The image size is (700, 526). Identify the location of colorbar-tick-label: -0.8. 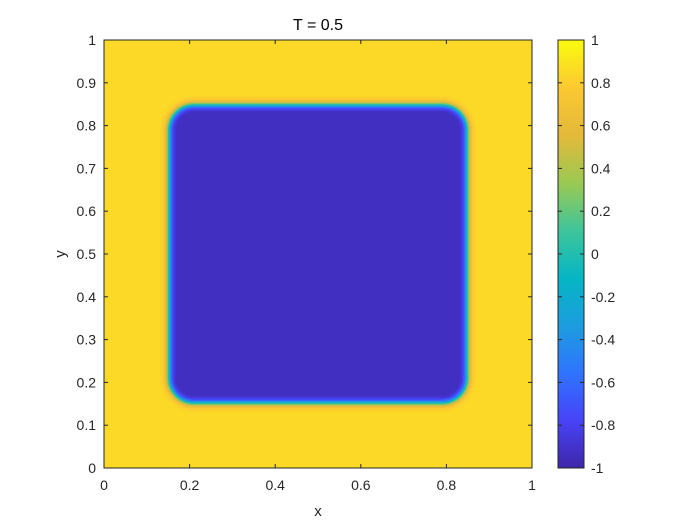
(603, 425).